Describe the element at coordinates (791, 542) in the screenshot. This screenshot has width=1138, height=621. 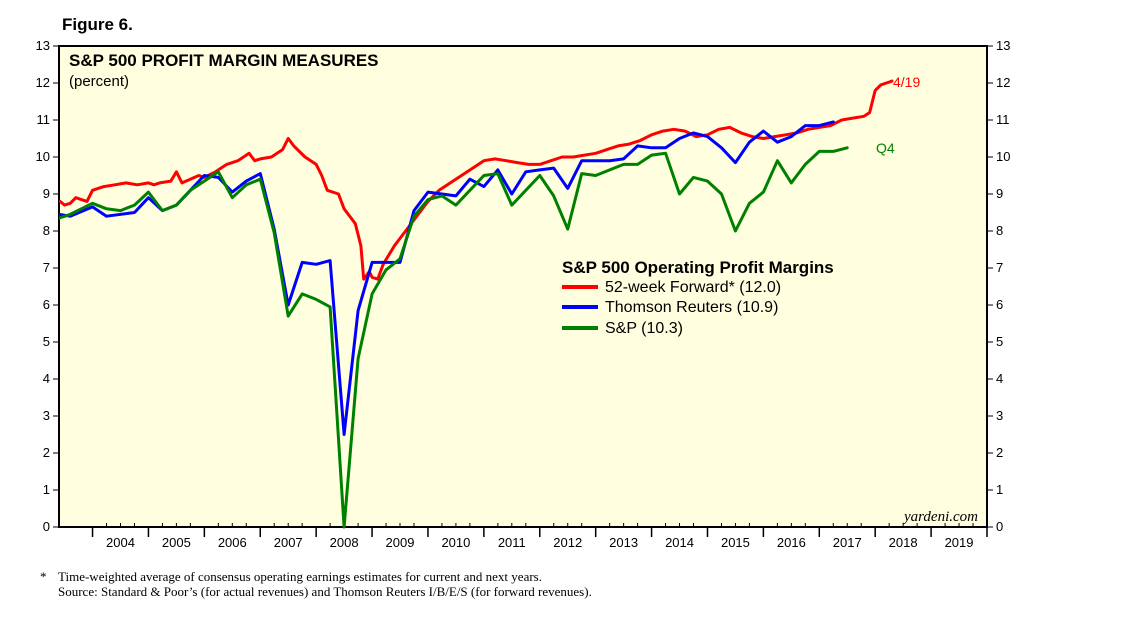
I see `x-tick-label: 2016` at that location.